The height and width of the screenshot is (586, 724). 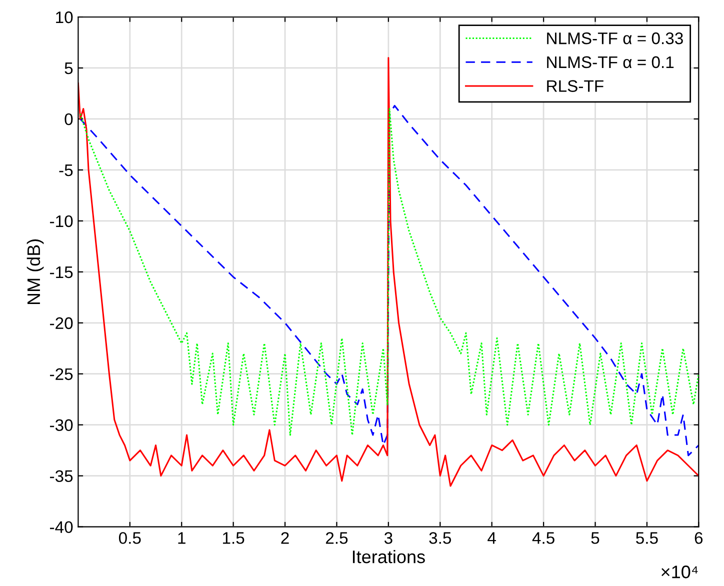 I want to click on y-tick-label: 0, so click(x=68, y=119).